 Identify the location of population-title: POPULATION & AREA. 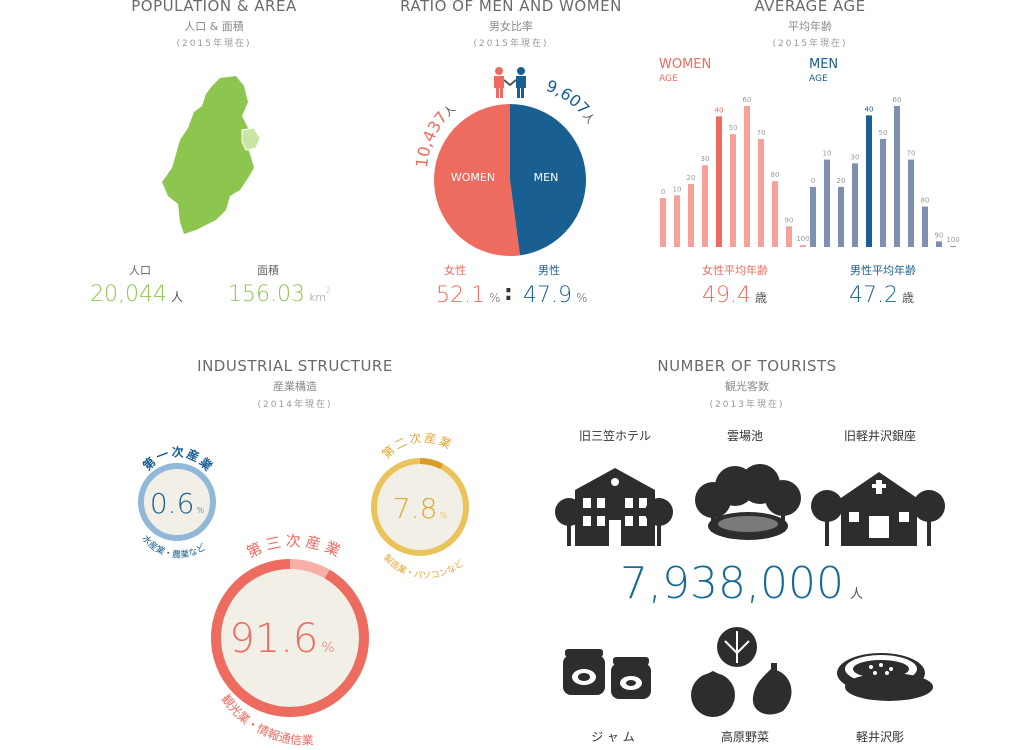
(214, 7).